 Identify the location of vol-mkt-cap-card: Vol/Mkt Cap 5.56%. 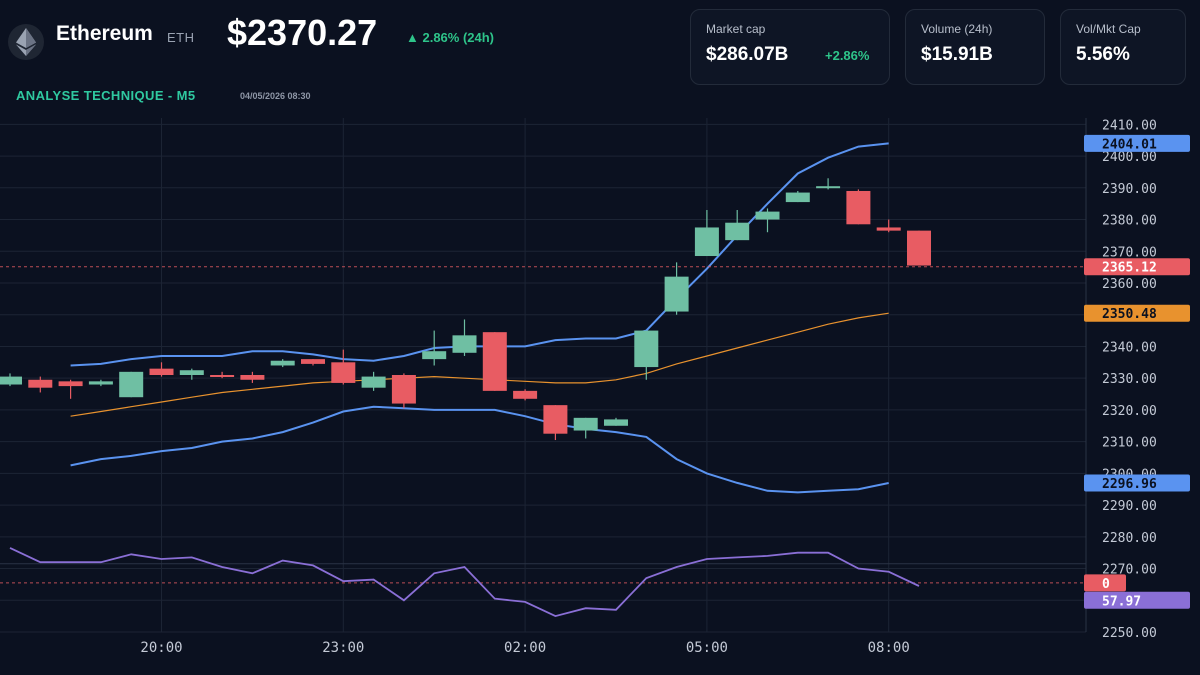
(1123, 47).